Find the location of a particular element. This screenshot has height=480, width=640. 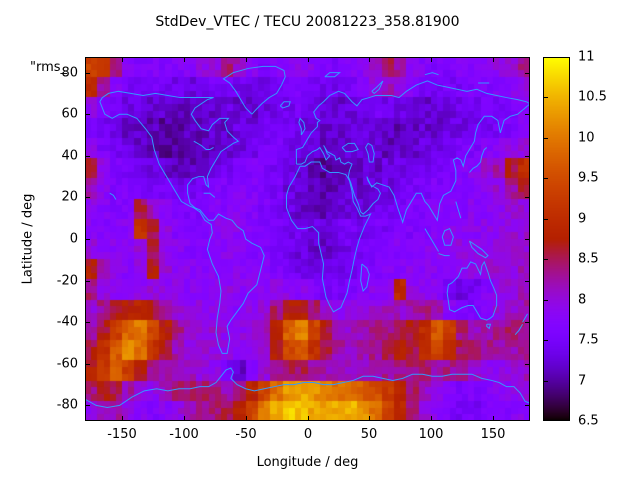

coastline-nz-north is located at coordinates (525, 318).